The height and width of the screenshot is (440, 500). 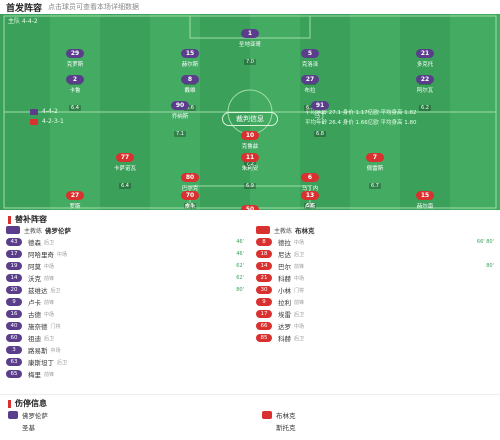 I want to click on away-coach-row: 主教练 布林克, so click(x=378, y=230).